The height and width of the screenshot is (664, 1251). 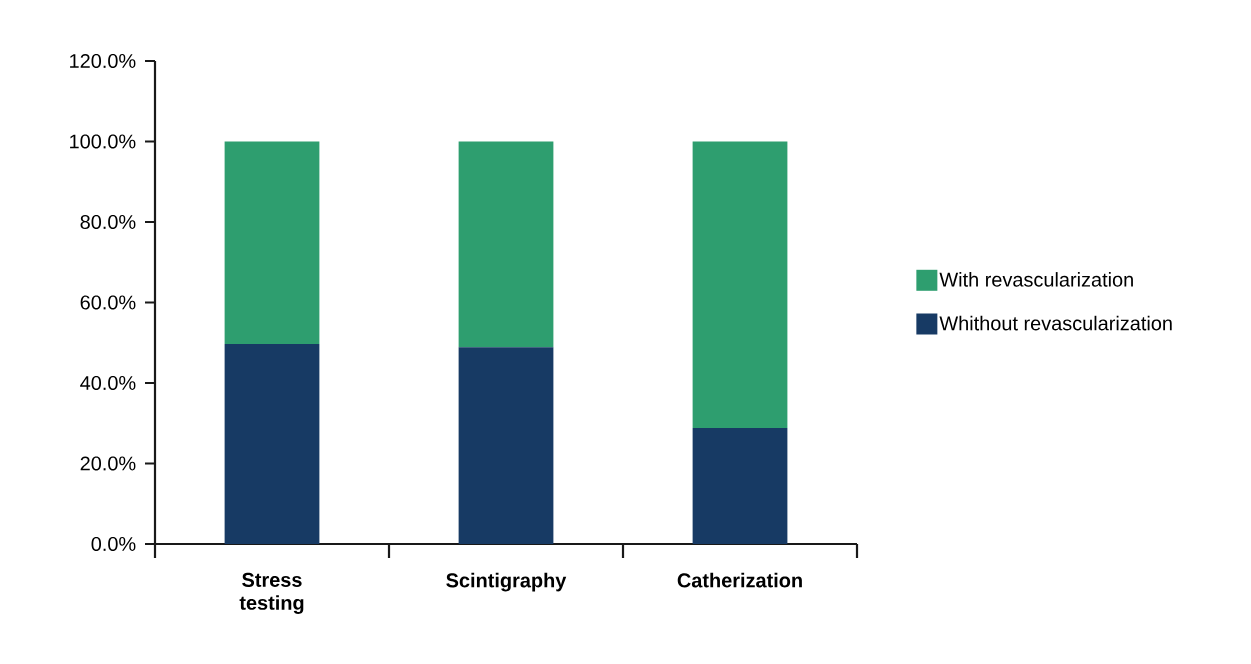 I want to click on y-tick-label: 120.0%, so click(x=103, y=61).